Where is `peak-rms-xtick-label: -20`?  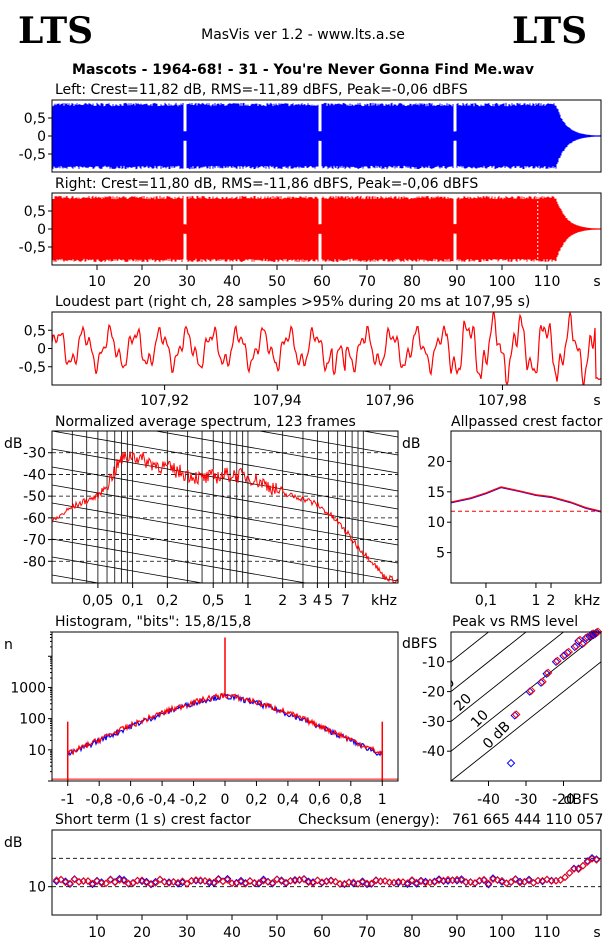
peak-rms-xtick-label: -20 is located at coordinates (563, 800).